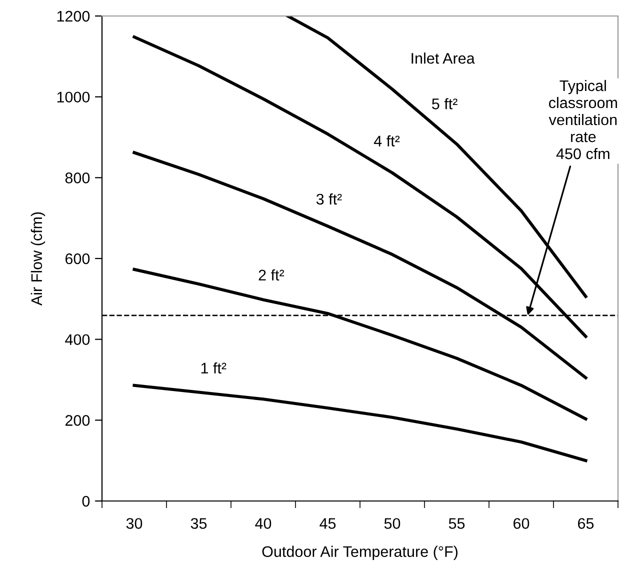 This screenshot has width=638, height=578. I want to click on x-tick-label: 65, so click(586, 523).